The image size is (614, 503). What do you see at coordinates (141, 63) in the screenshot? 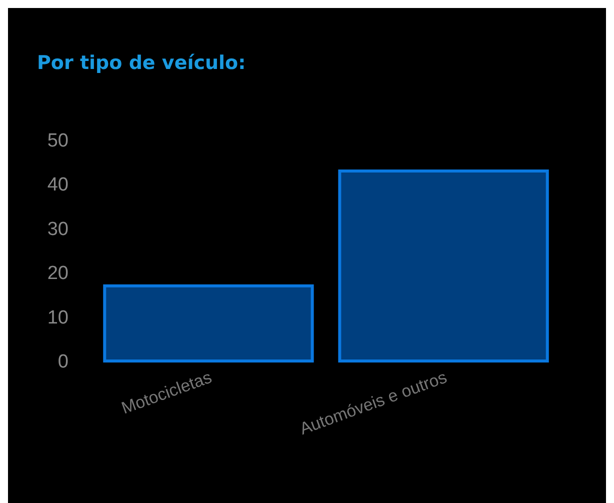
I see `chart-title: Por tipo de veículo:` at bounding box center [141, 63].